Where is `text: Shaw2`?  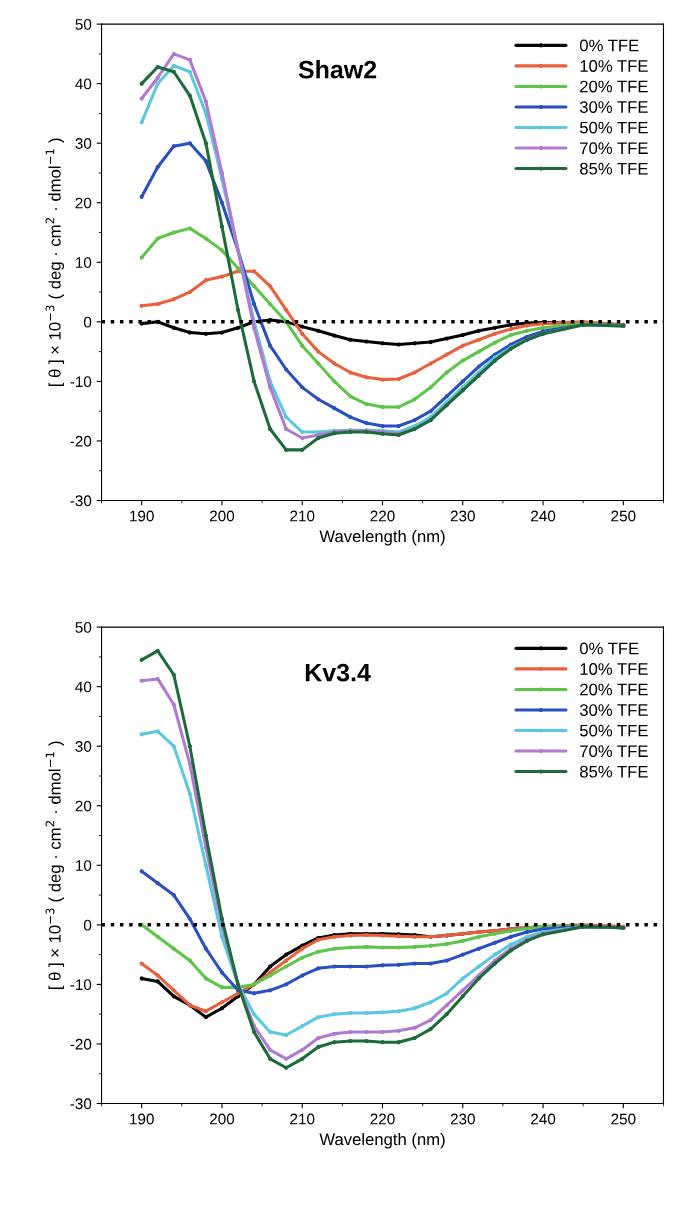
text: Shaw2 is located at coordinates (337, 69).